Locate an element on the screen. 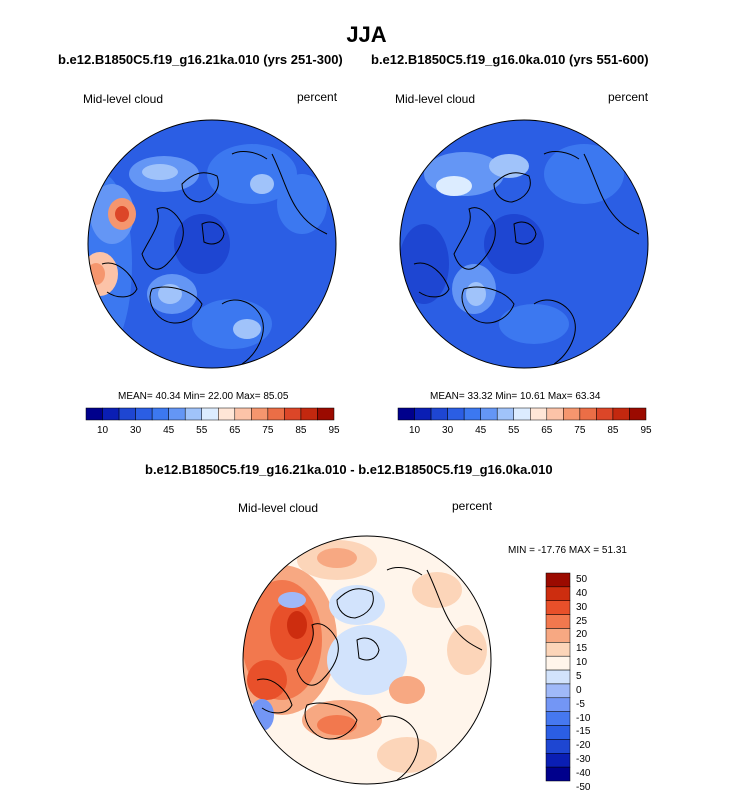  panel1-colorbar-ticks: 10 30 45 55 65 75 85 95 is located at coordinates (213, 432).